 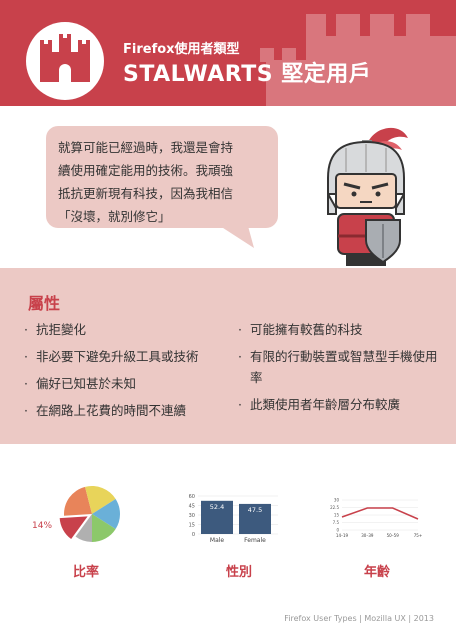 What do you see at coordinates (334, 507) in the screenshot?
I see `y-tick-label: 22.5` at bounding box center [334, 507].